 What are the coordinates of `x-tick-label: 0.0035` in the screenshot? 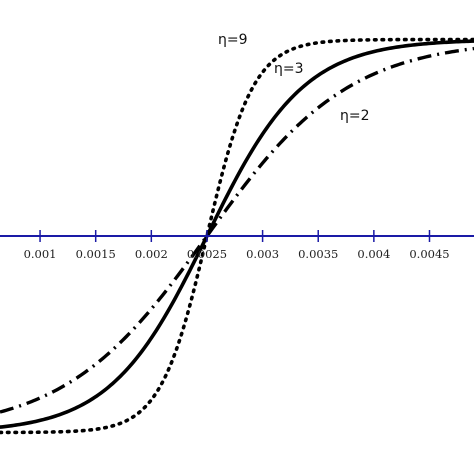 It's located at (318, 254).